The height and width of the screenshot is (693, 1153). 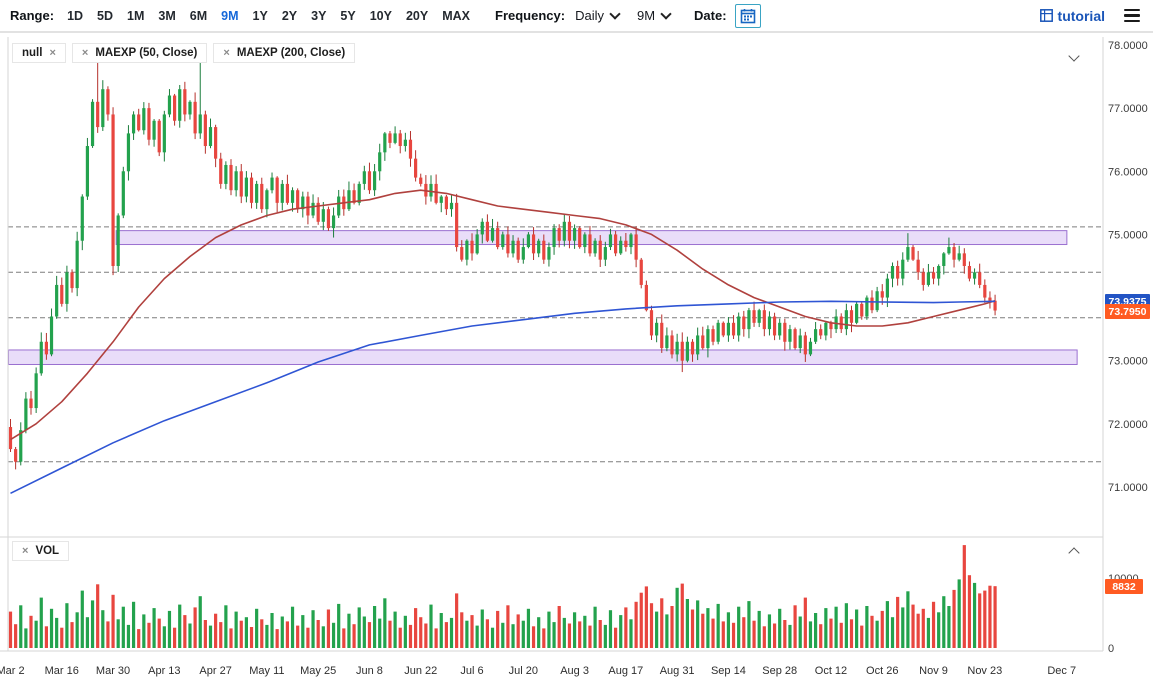 What do you see at coordinates (47, 551) in the screenshot?
I see `series-label: VOL` at bounding box center [47, 551].